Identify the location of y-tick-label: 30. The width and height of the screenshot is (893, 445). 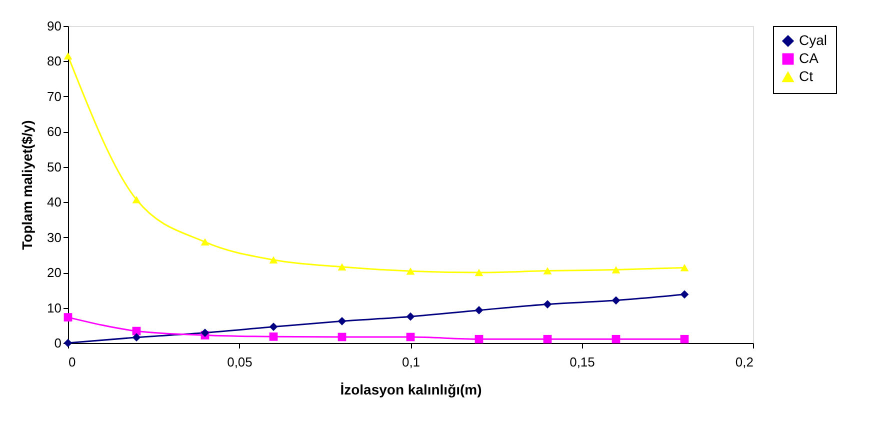
(54, 237).